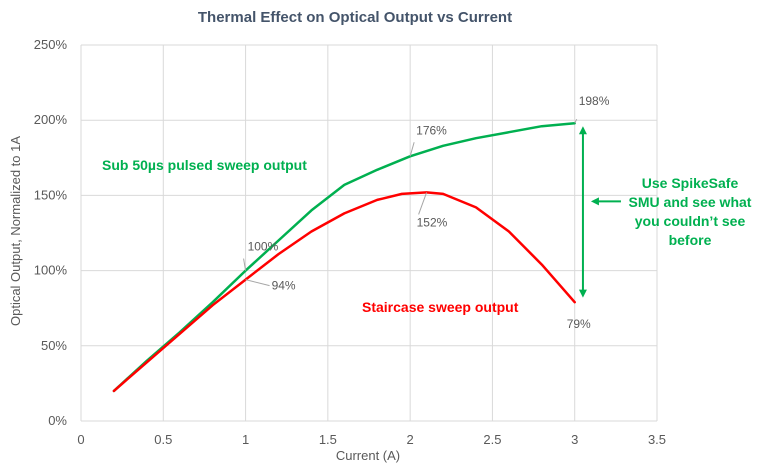  Describe the element at coordinates (371, 439) in the screenshot. I see `x-tick-labels: 0 0.5 1 1.5 2 2.5 3 3.5` at that location.